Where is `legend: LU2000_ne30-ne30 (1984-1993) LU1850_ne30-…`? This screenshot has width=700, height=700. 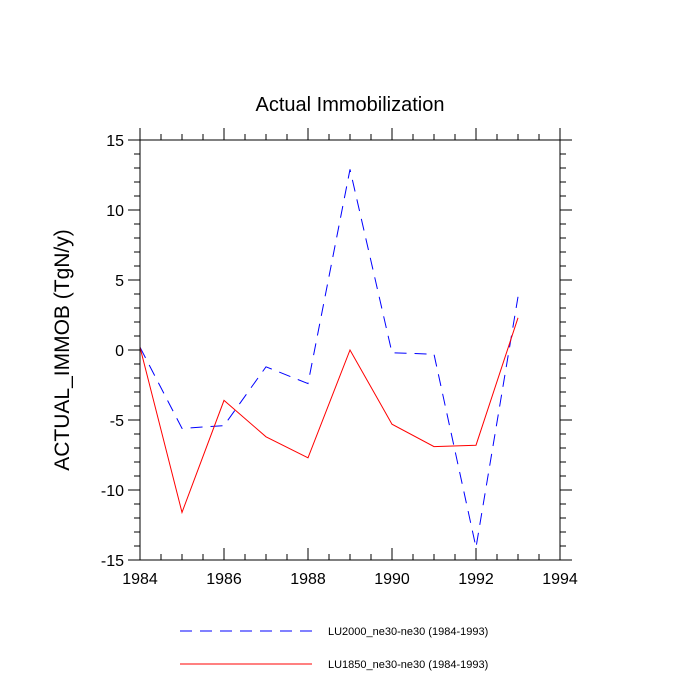 legend: LU2000_ne30-ne30 (1984-1993) LU1850_ne30-… is located at coordinates (334, 648).